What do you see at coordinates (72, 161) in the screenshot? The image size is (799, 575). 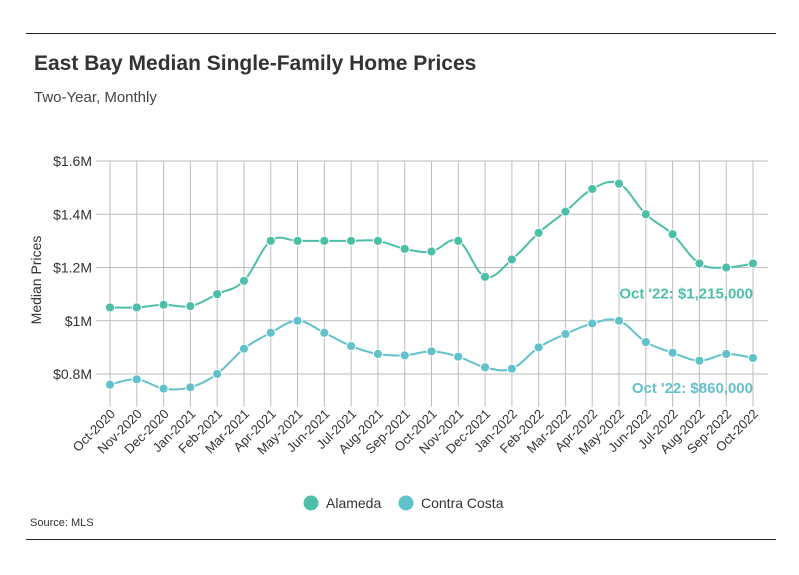 I see `y-tick-label: $1.6M` at bounding box center [72, 161].